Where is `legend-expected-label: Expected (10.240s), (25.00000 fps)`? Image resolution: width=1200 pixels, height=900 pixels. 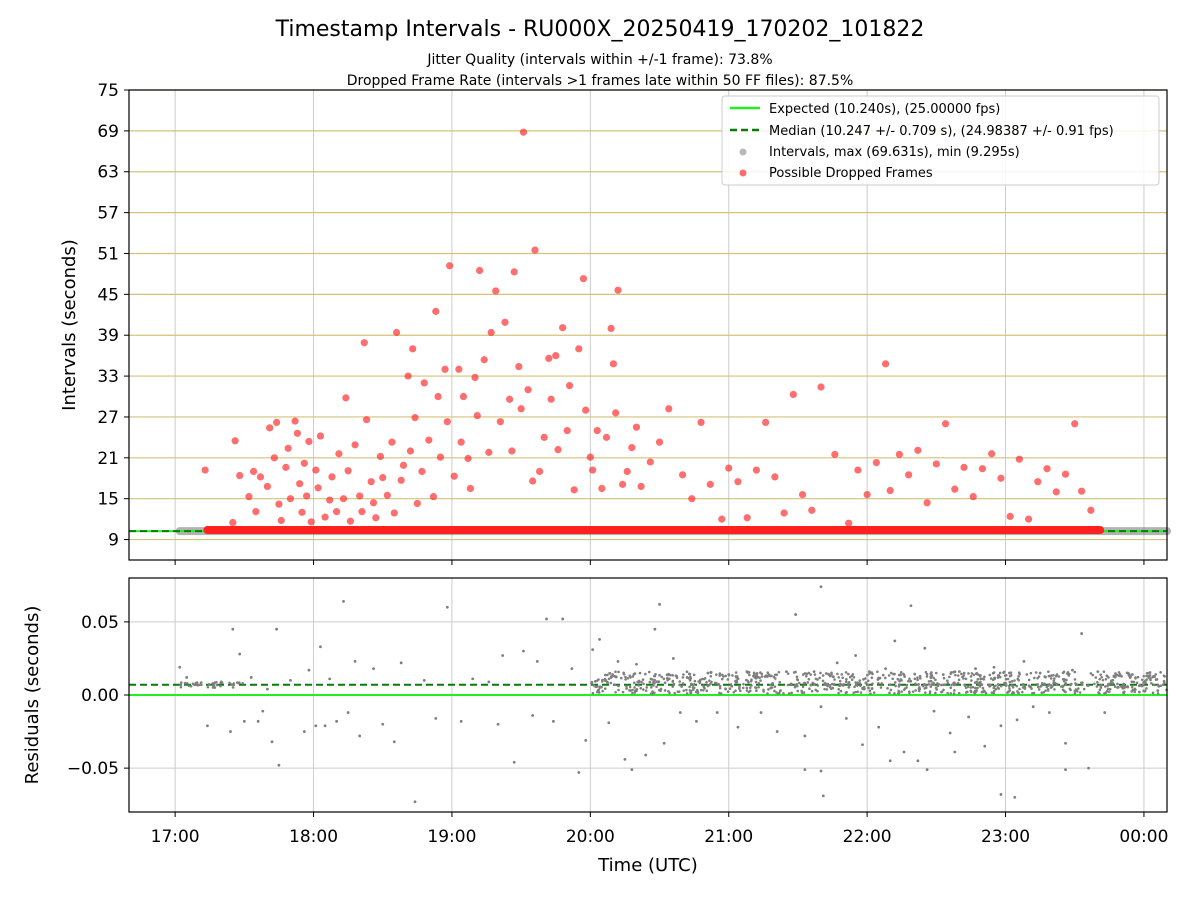
legend-expected-label: Expected (10.240s), (25.00000 fps) is located at coordinates (884, 109).